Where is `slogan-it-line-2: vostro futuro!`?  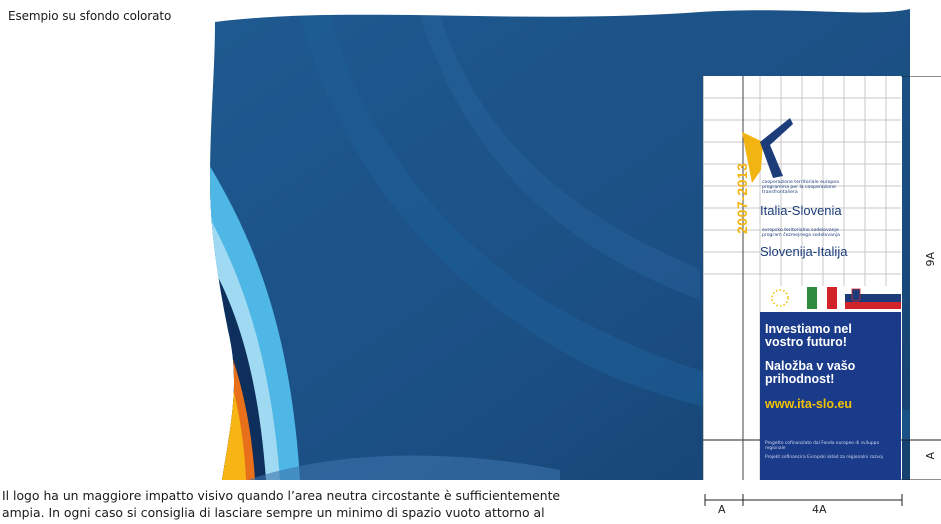
slogan-it-line-2: vostro futuro! is located at coordinates (806, 342).